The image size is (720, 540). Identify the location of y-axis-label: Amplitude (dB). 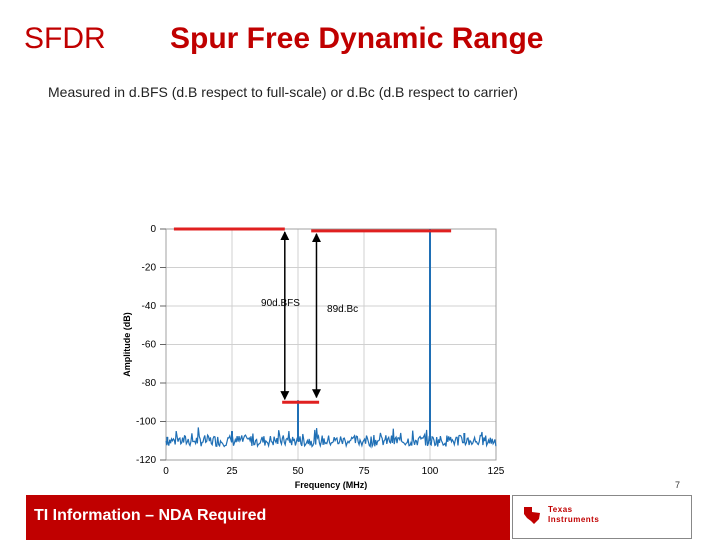
(127, 344).